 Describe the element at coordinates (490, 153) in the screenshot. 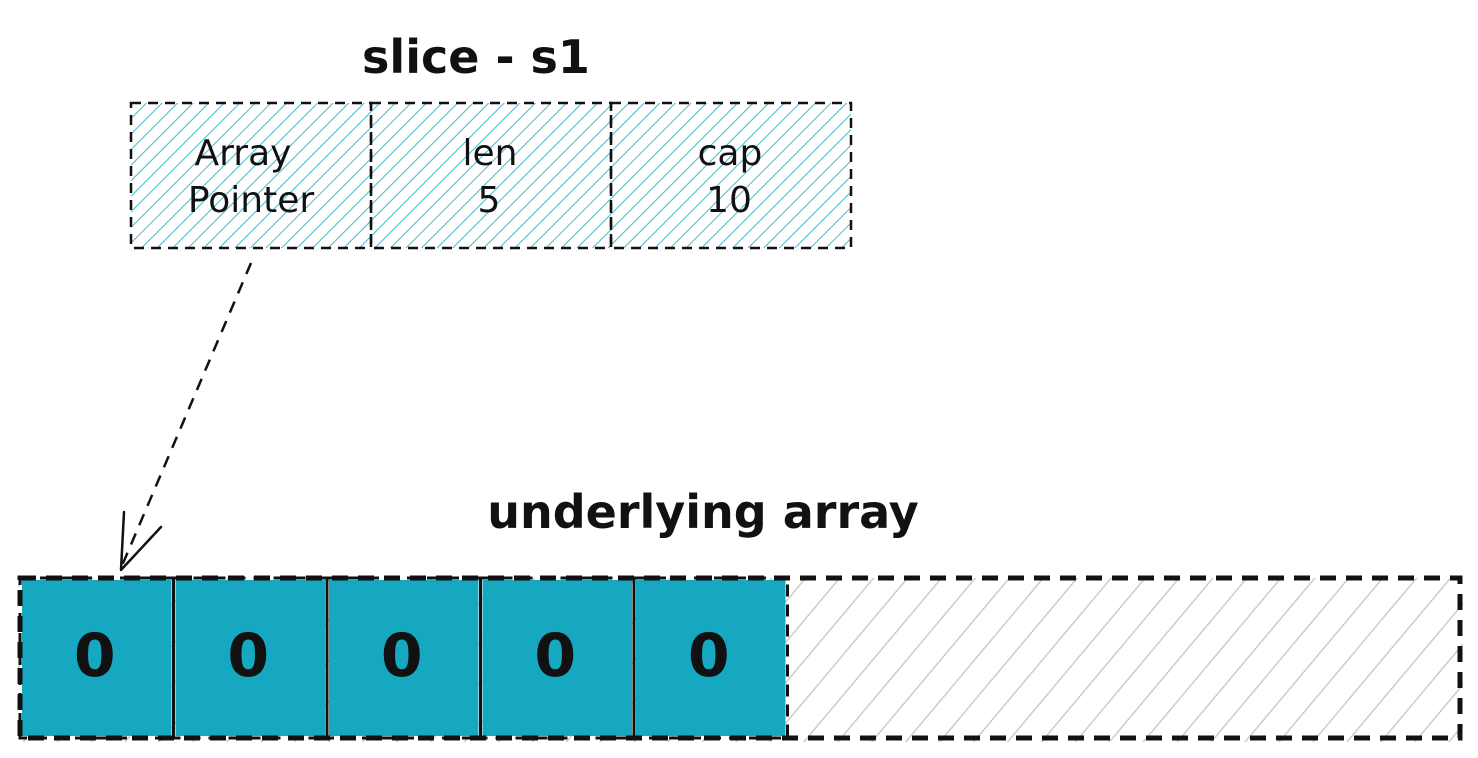

I see `slice-field-len-label: len` at that location.